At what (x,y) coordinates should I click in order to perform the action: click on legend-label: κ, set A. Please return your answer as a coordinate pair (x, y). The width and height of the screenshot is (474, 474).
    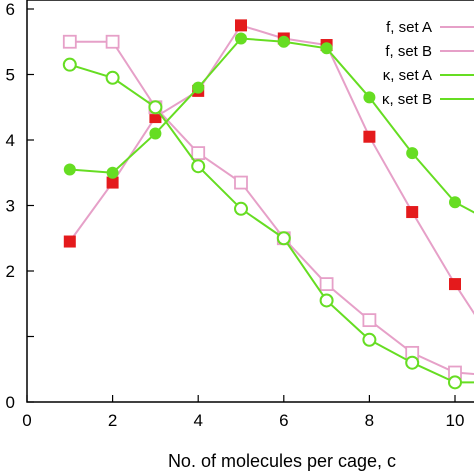
    Looking at the image, I should click on (407, 75).